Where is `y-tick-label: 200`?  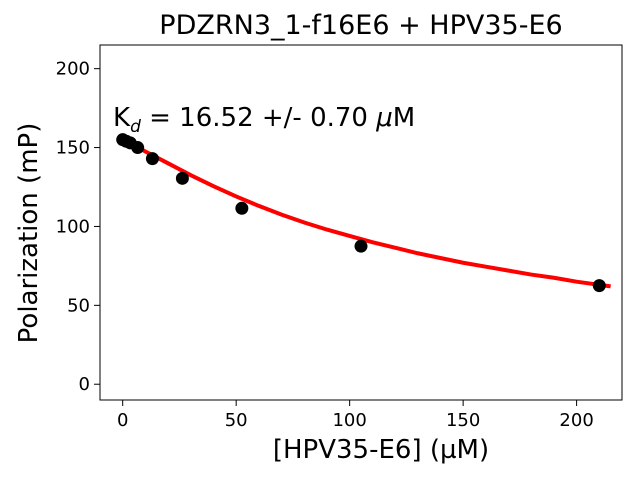 y-tick-label: 200 is located at coordinates (73, 69).